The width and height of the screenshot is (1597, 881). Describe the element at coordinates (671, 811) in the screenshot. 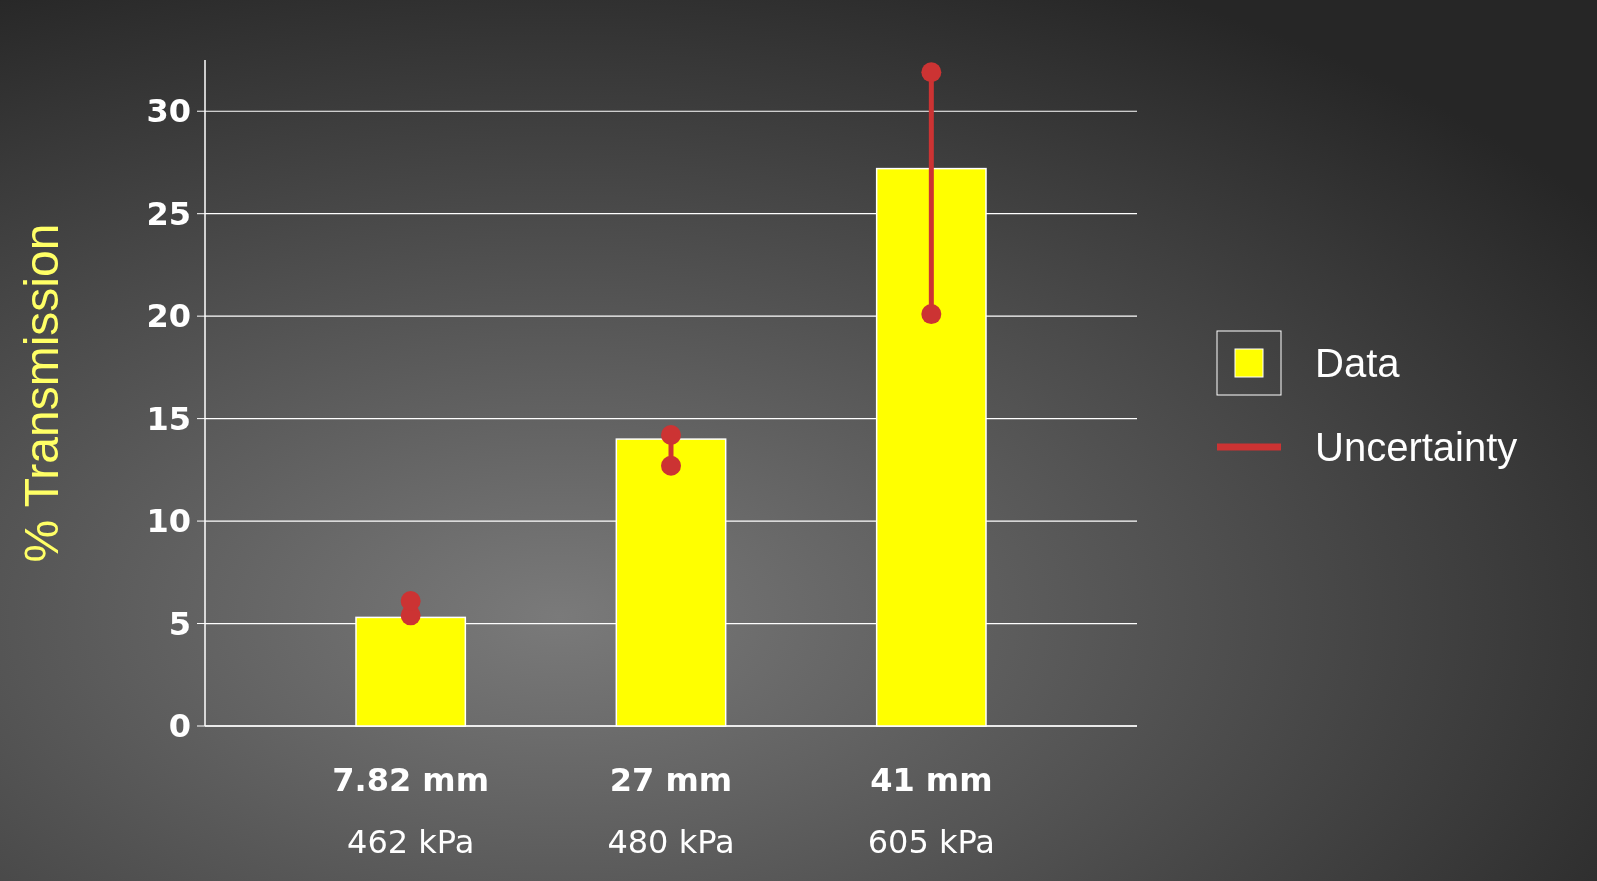

I see `x-tick-label: 27 mm 480 kPa` at that location.